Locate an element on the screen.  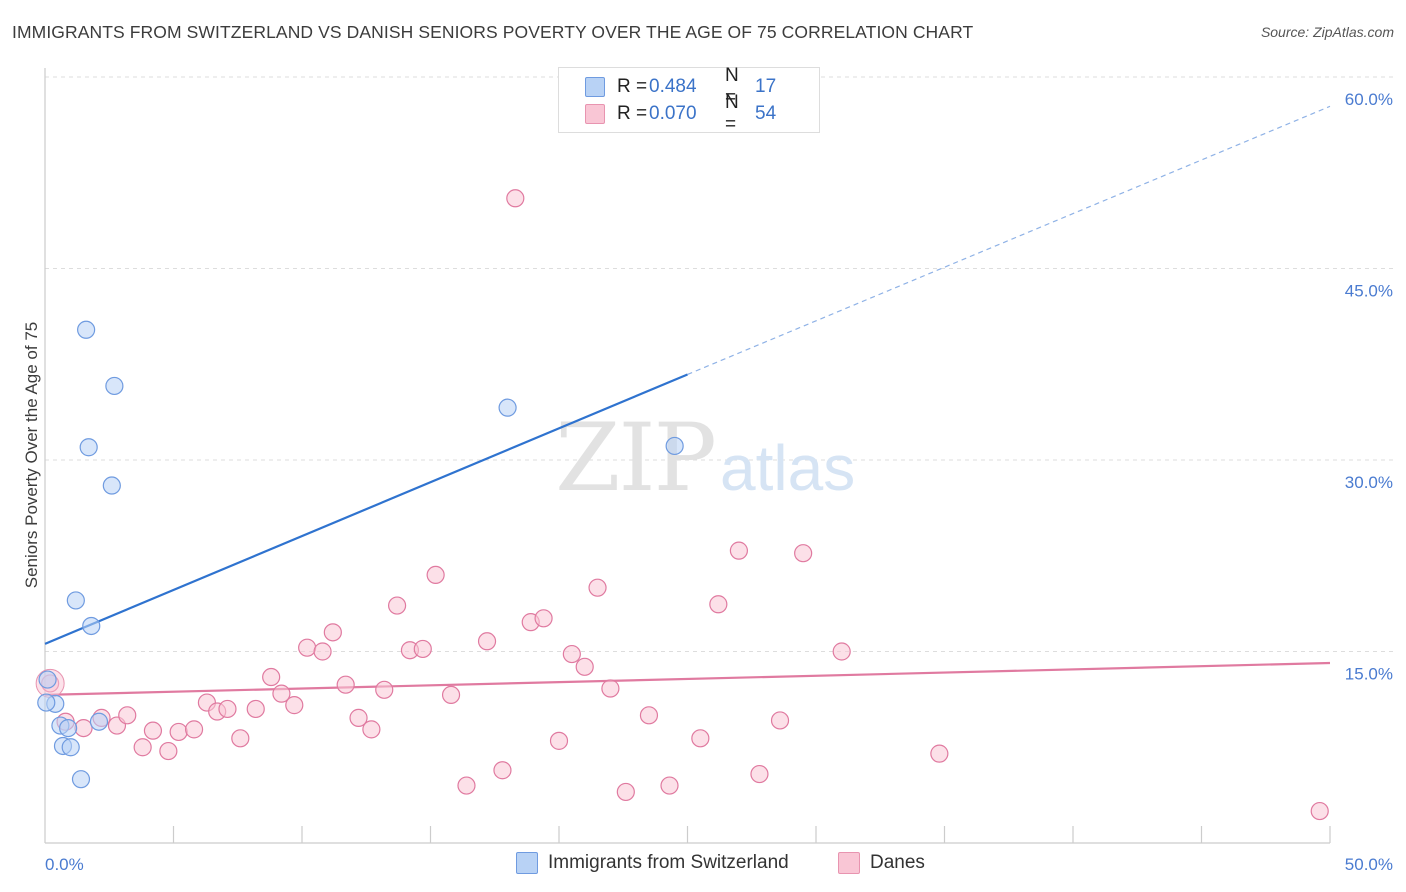
legend-row-danes: R = 0.070 N = 54 is located at coordinates (681, 113).